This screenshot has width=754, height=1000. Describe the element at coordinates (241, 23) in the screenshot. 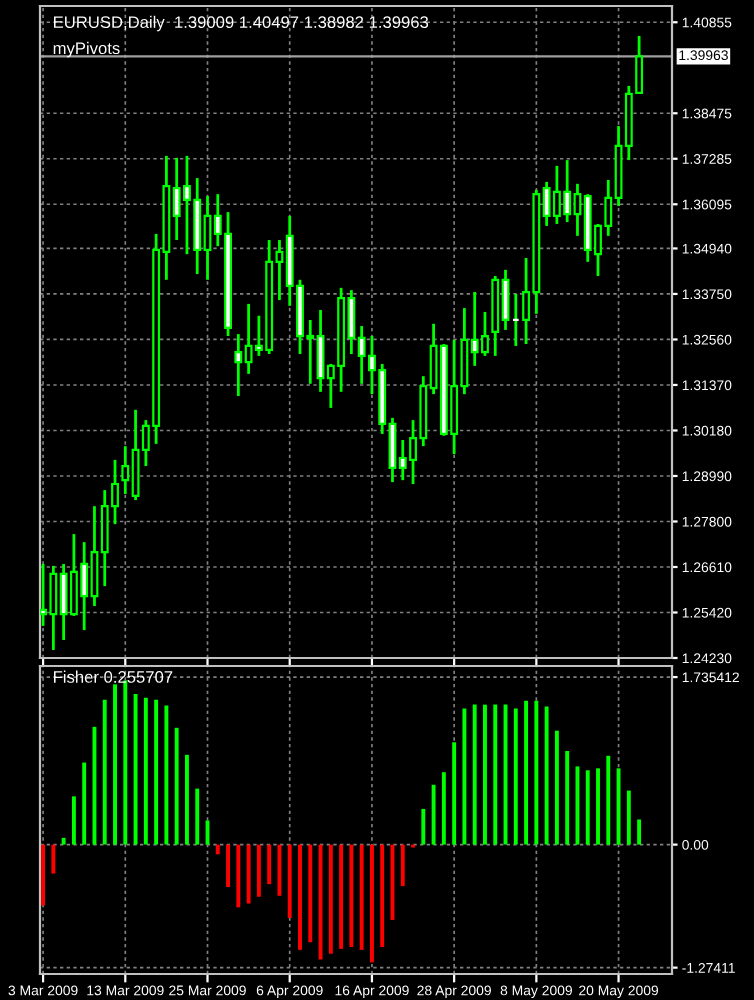

I see `text: EURUSD,Daily 1.39009 1.40497 1.38982 1.39963` at that location.